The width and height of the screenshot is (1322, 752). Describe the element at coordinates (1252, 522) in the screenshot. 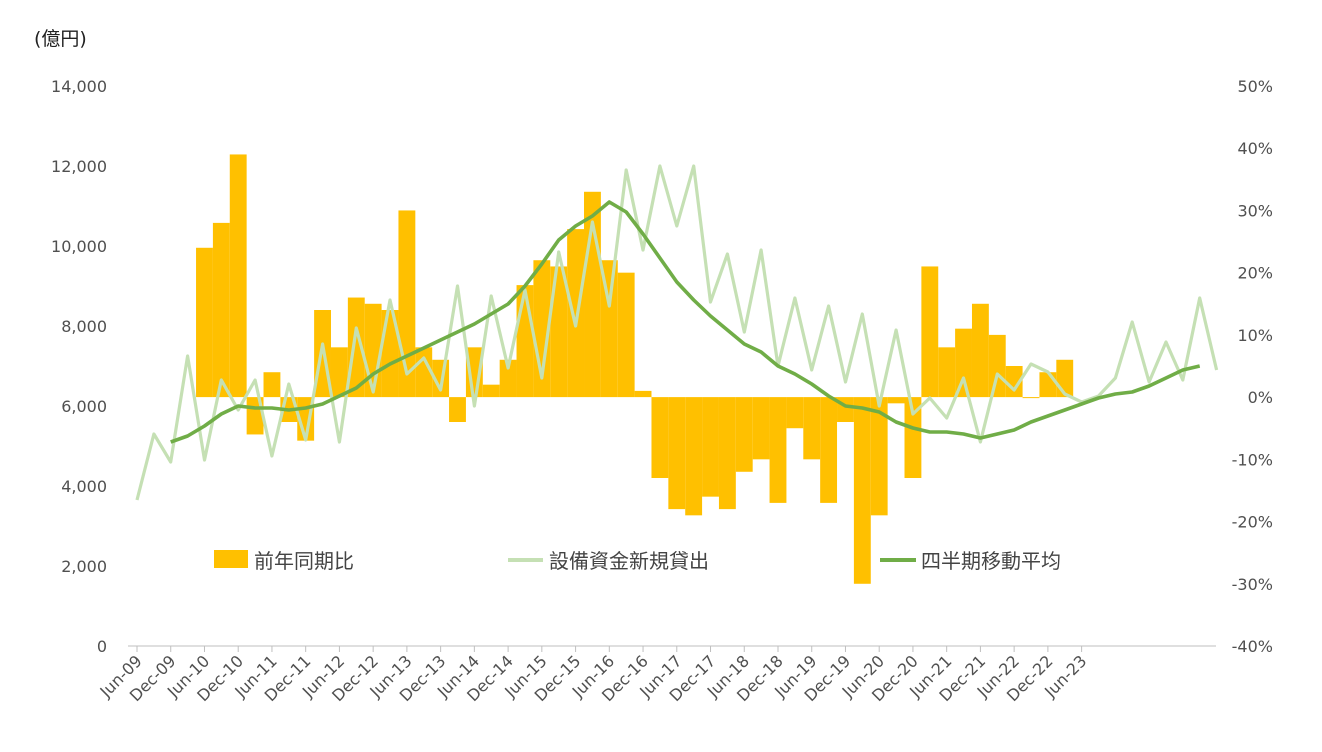

I see `y-right-tick-label: -20%` at that location.